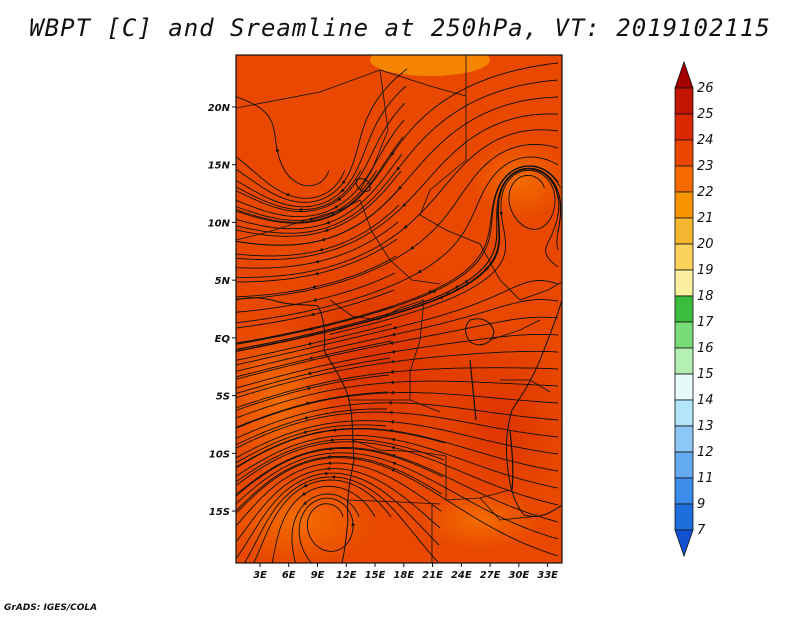 The width and height of the screenshot is (800, 618). Describe the element at coordinates (705, 296) in the screenshot. I see `colorbar-label: 18` at that location.